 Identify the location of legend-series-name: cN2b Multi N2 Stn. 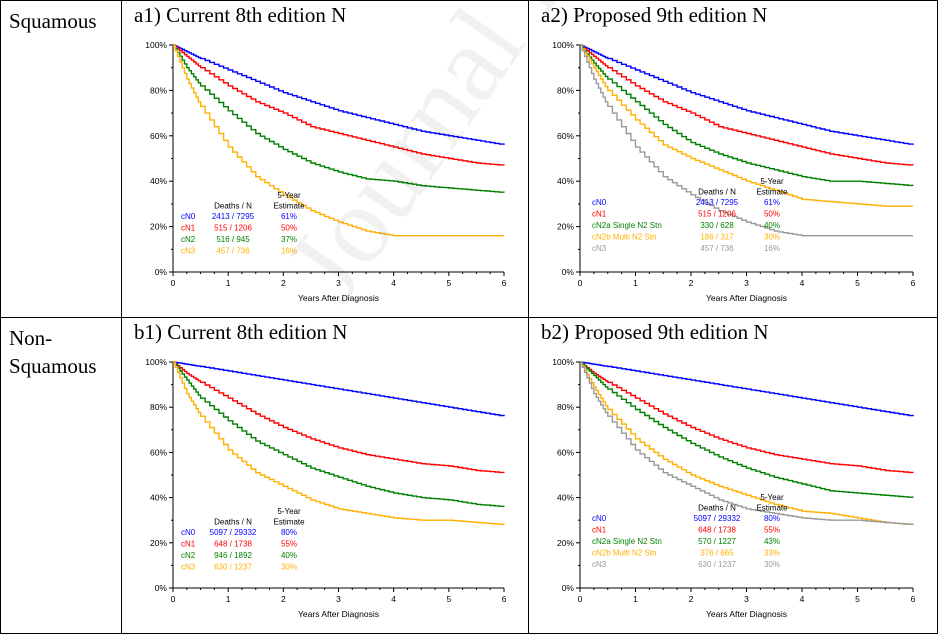
(624, 237).